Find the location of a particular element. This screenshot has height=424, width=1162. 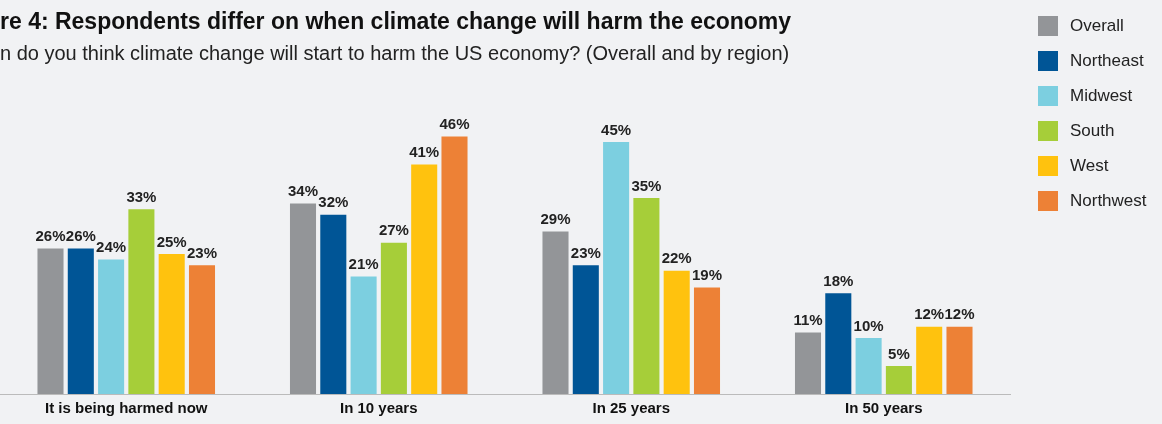

legend-label: West is located at coordinates (1089, 165).